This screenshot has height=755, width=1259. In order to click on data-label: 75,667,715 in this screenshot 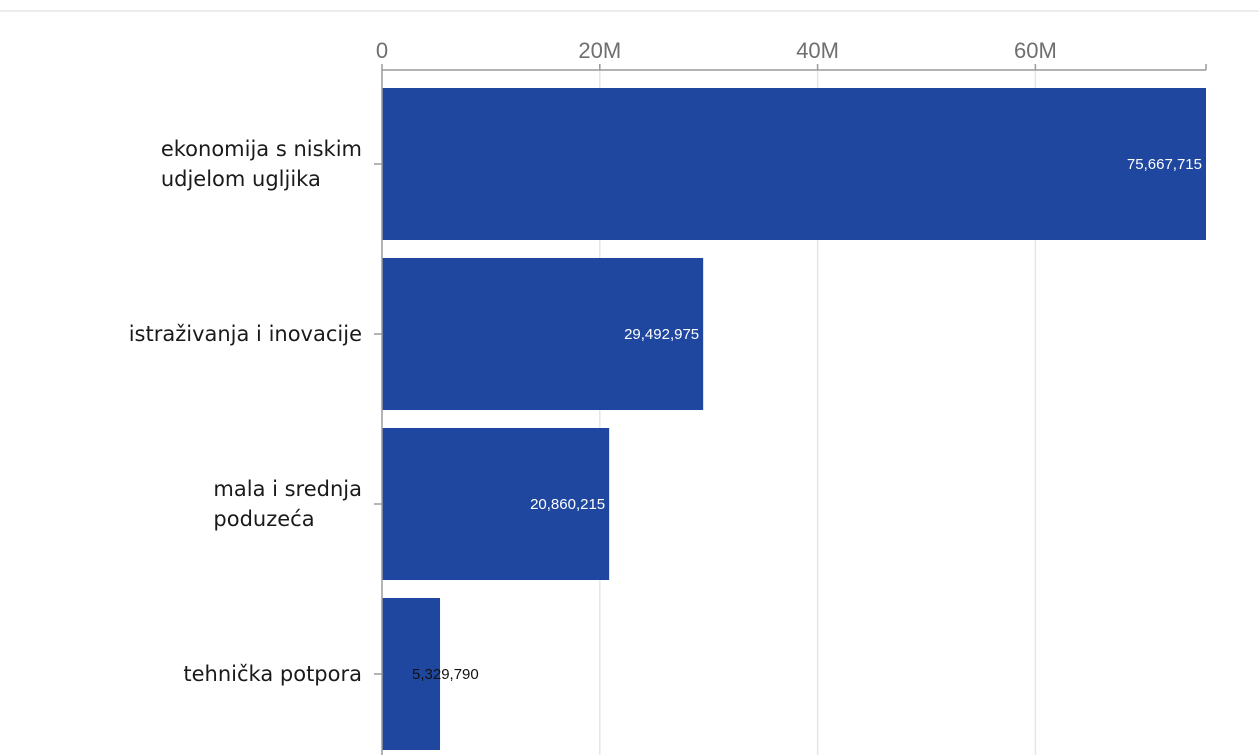, I will do `click(1164, 164)`.